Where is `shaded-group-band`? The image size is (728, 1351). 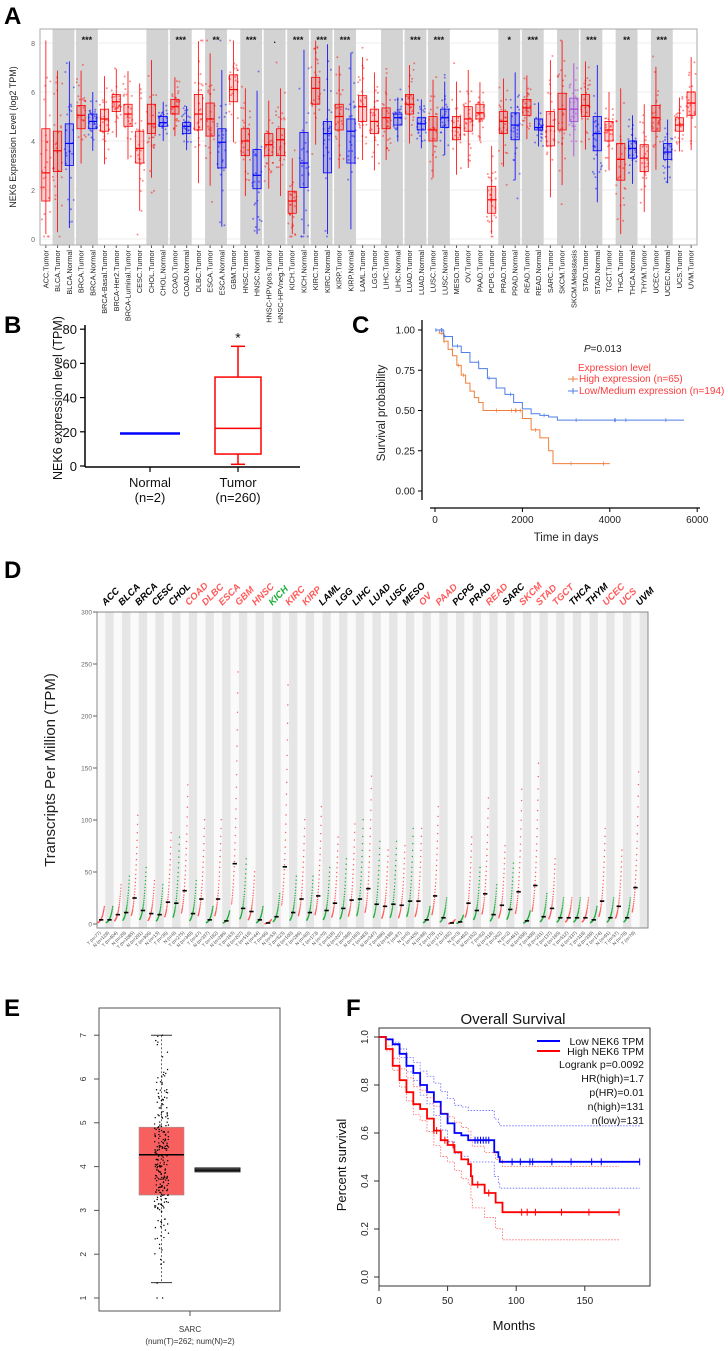
shaded-group-band is located at coordinates (392, 137).